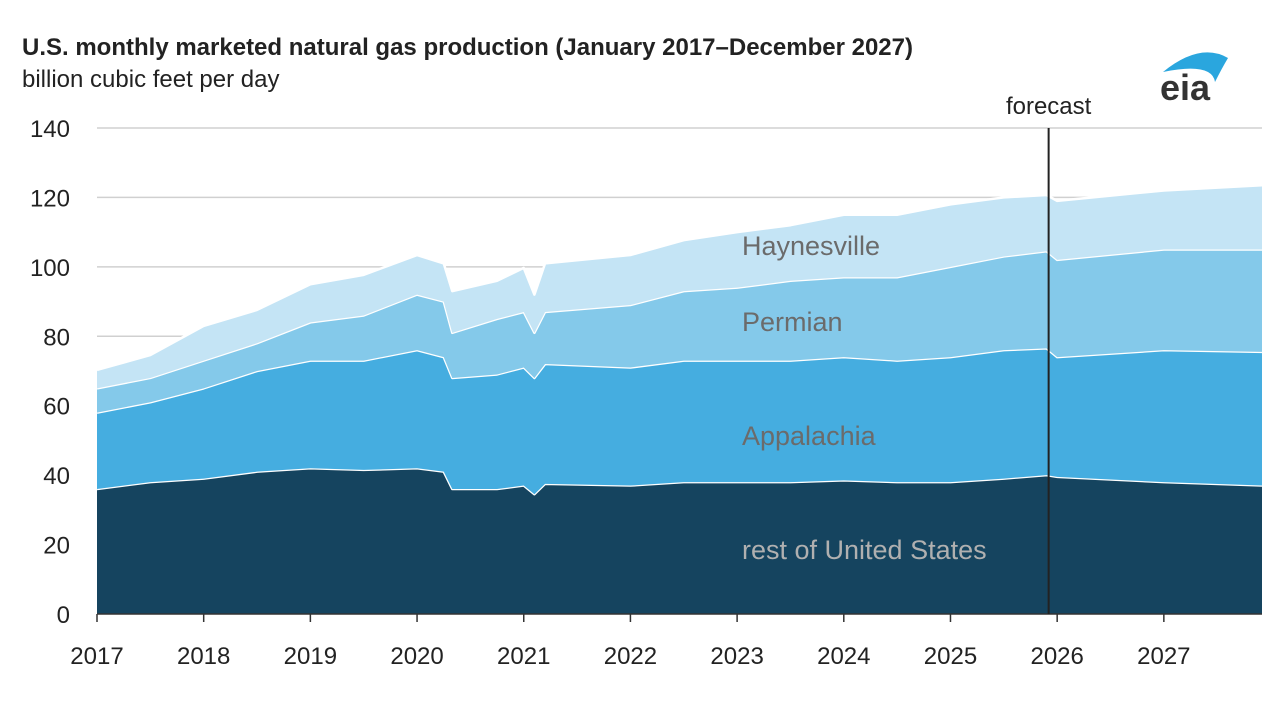 This screenshot has height=720, width=1280. Describe the element at coordinates (630, 656) in the screenshot. I see `x-tick-label: 2022` at that location.